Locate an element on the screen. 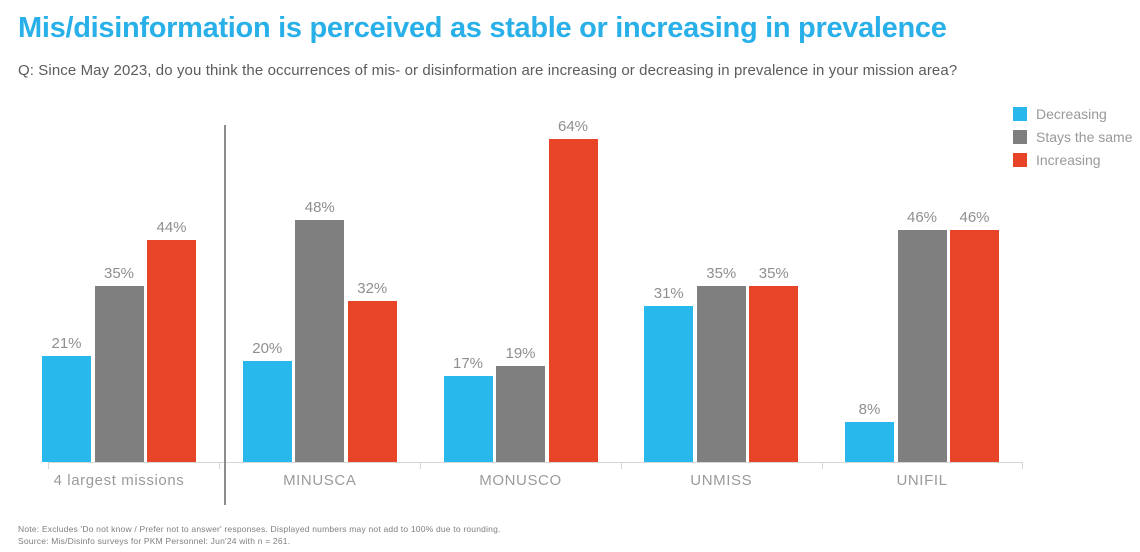 This screenshot has width=1140, height=552. bar-value-label: 17% is located at coordinates (468, 363).